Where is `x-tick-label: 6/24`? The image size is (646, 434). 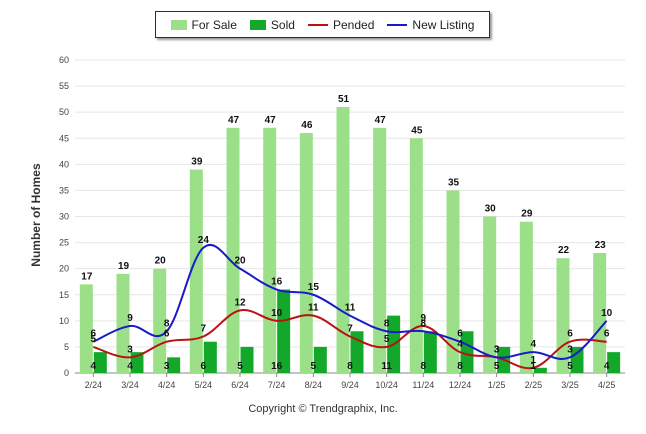 x-tick-label: 6/24 is located at coordinates (240, 385).